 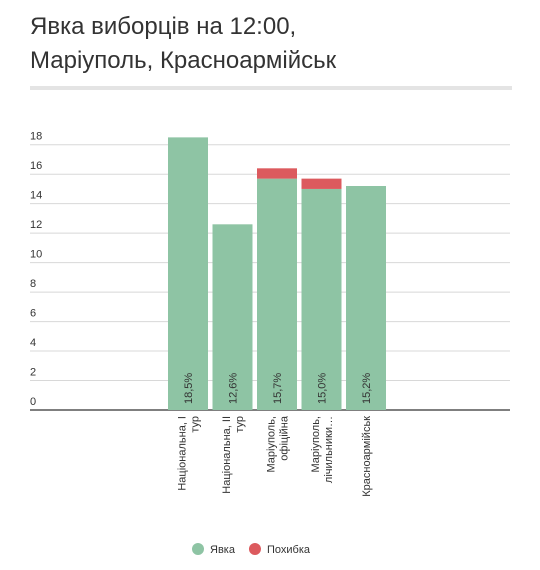 I want to click on value-label: 18,5%, so click(x=189, y=388).